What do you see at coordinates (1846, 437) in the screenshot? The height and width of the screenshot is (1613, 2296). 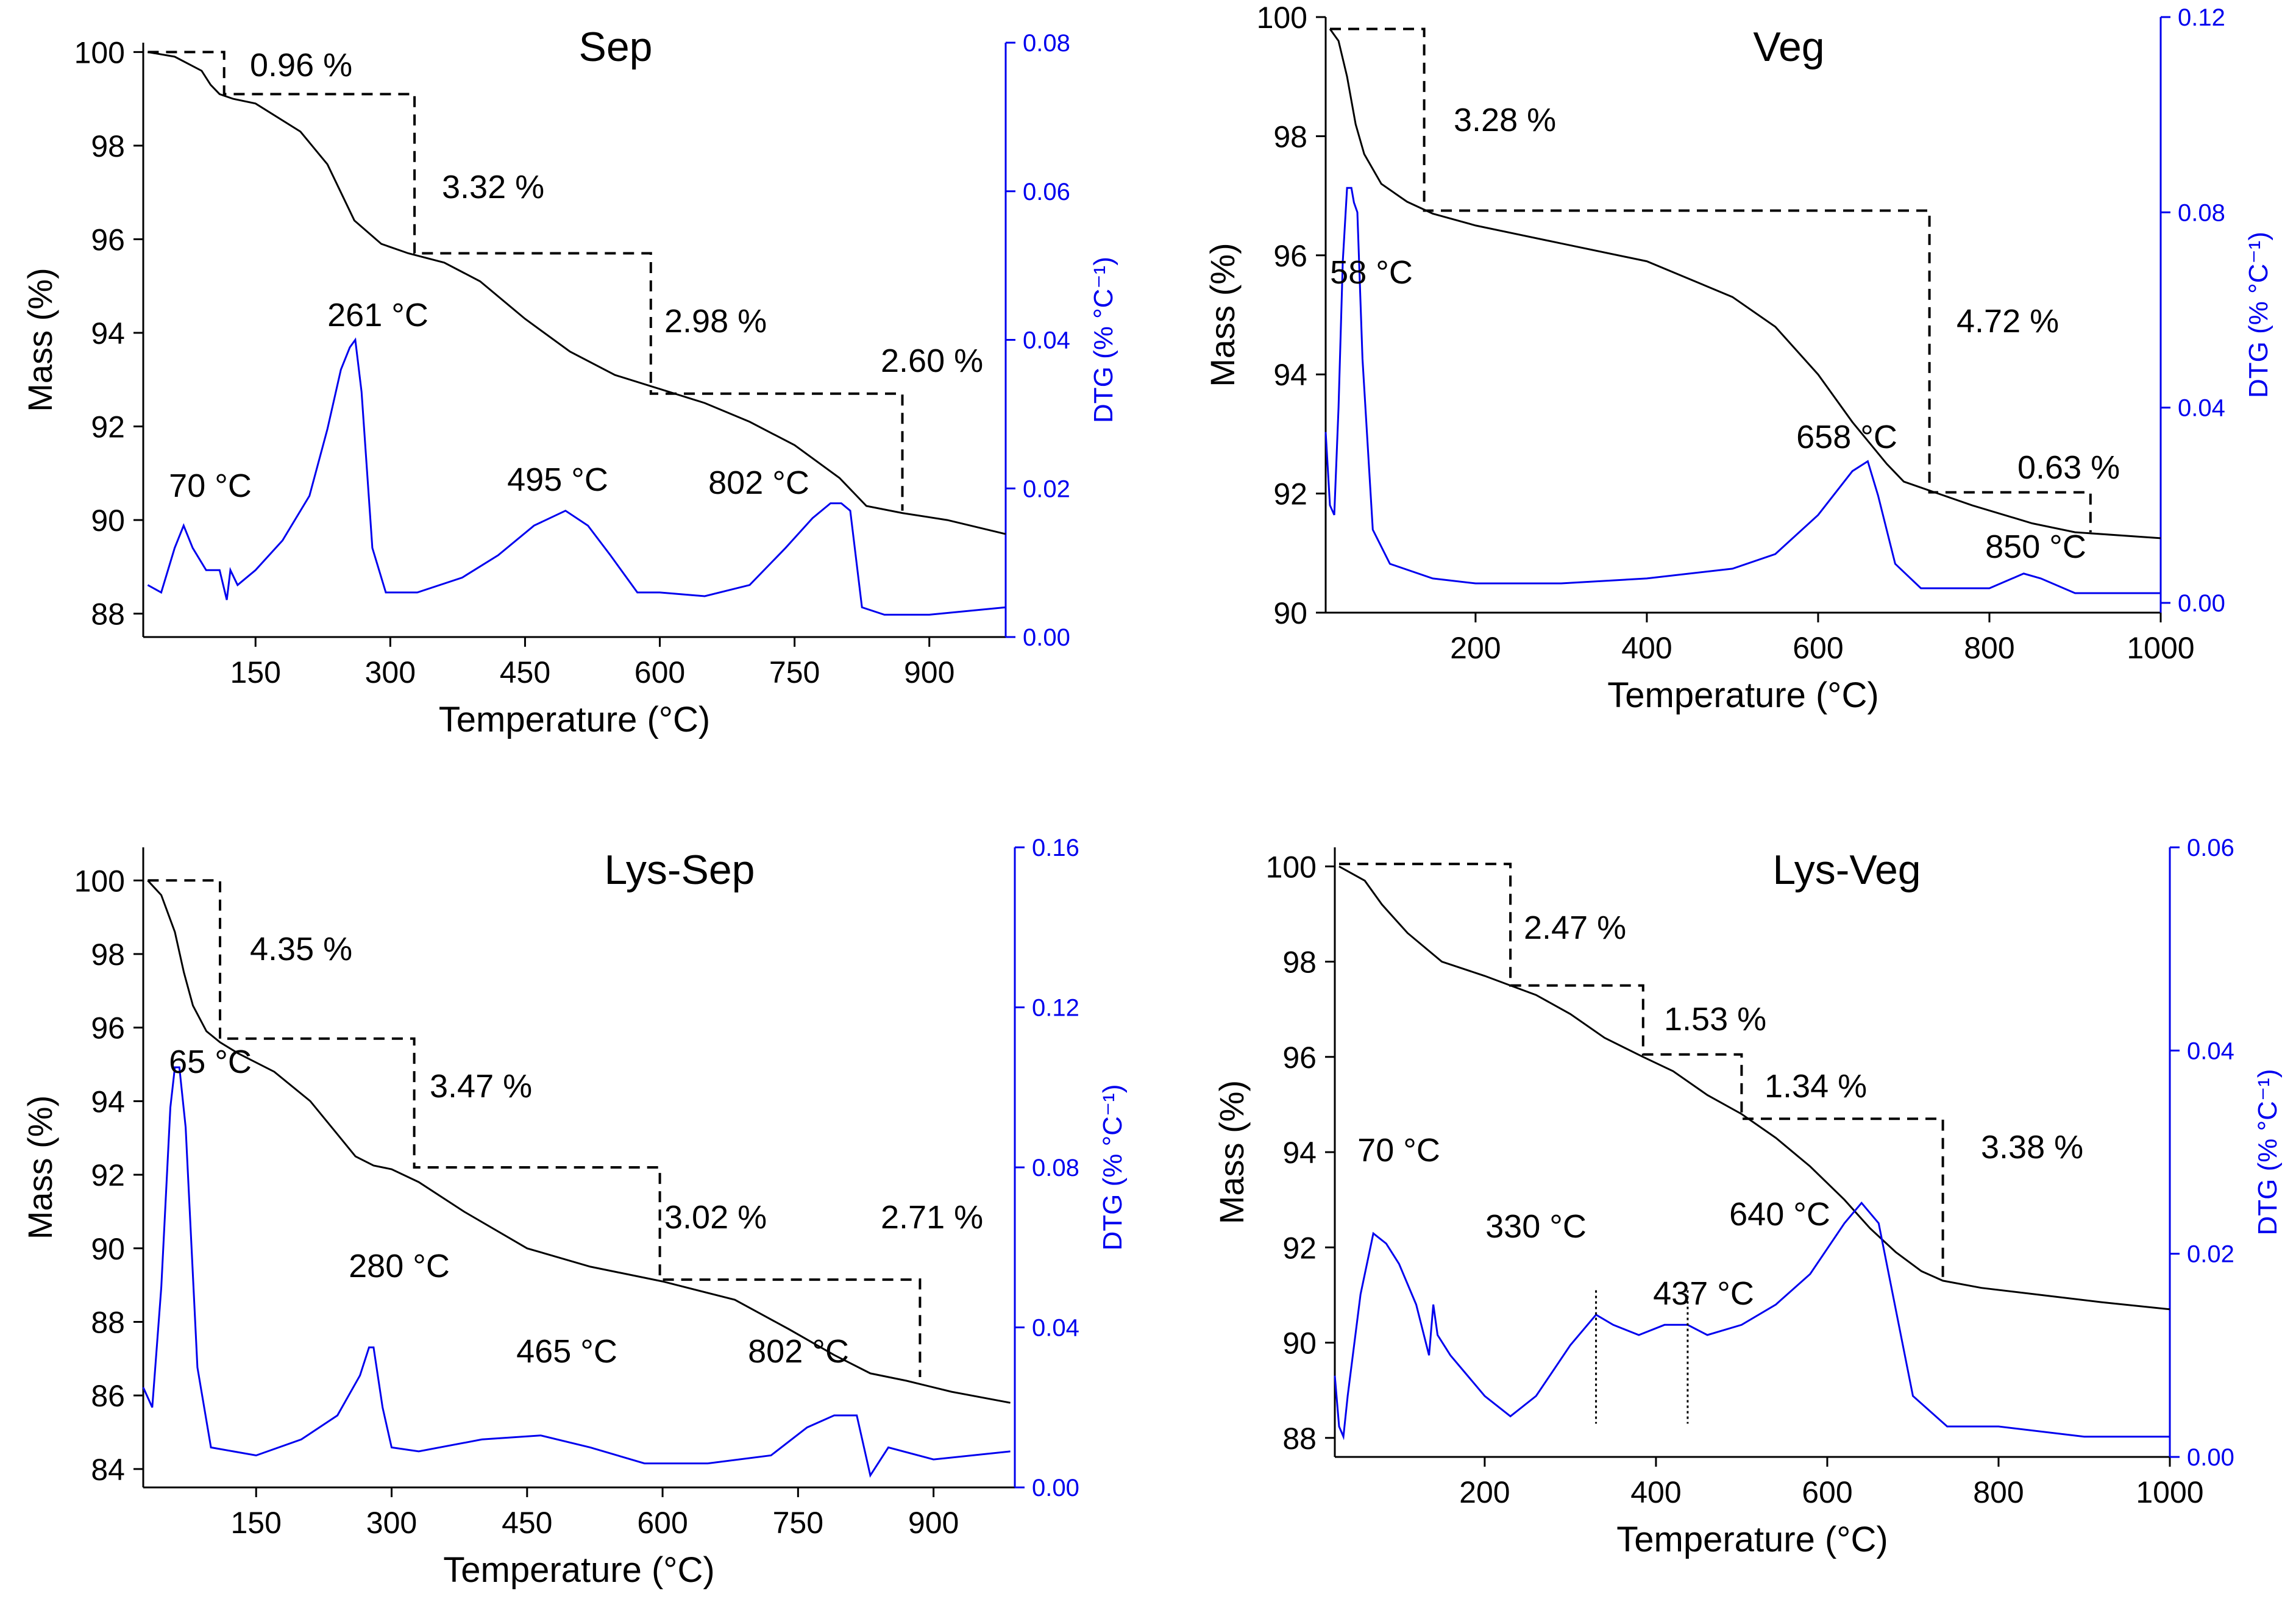 I see `peak-label: 658 °C` at bounding box center [1846, 437].